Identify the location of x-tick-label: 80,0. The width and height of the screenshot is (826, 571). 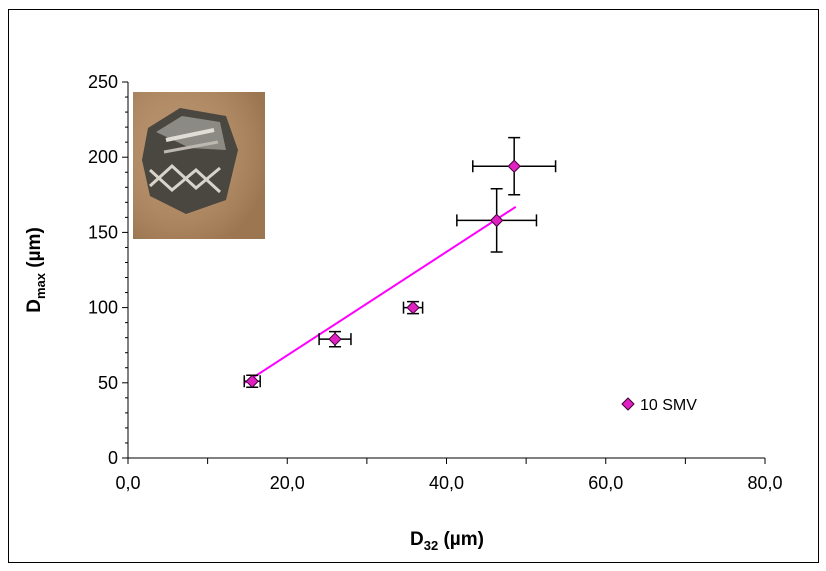
(764, 483).